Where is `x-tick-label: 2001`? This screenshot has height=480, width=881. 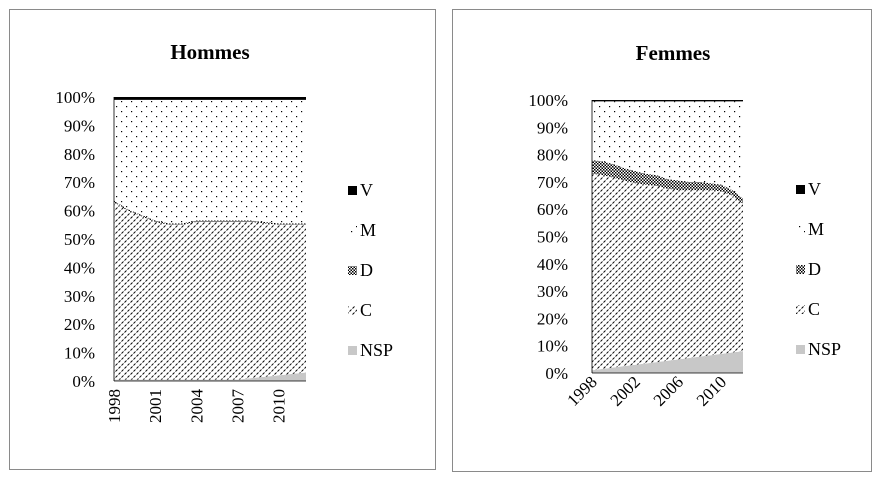
x-tick-label: 2001 is located at coordinates (155, 406).